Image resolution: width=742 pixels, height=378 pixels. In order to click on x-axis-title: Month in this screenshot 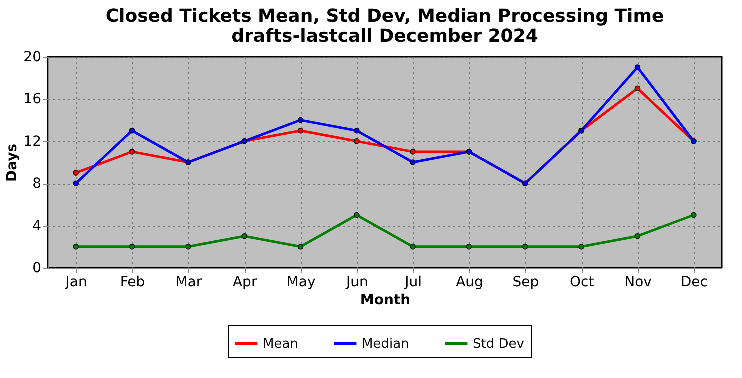, I will do `click(385, 300)`.